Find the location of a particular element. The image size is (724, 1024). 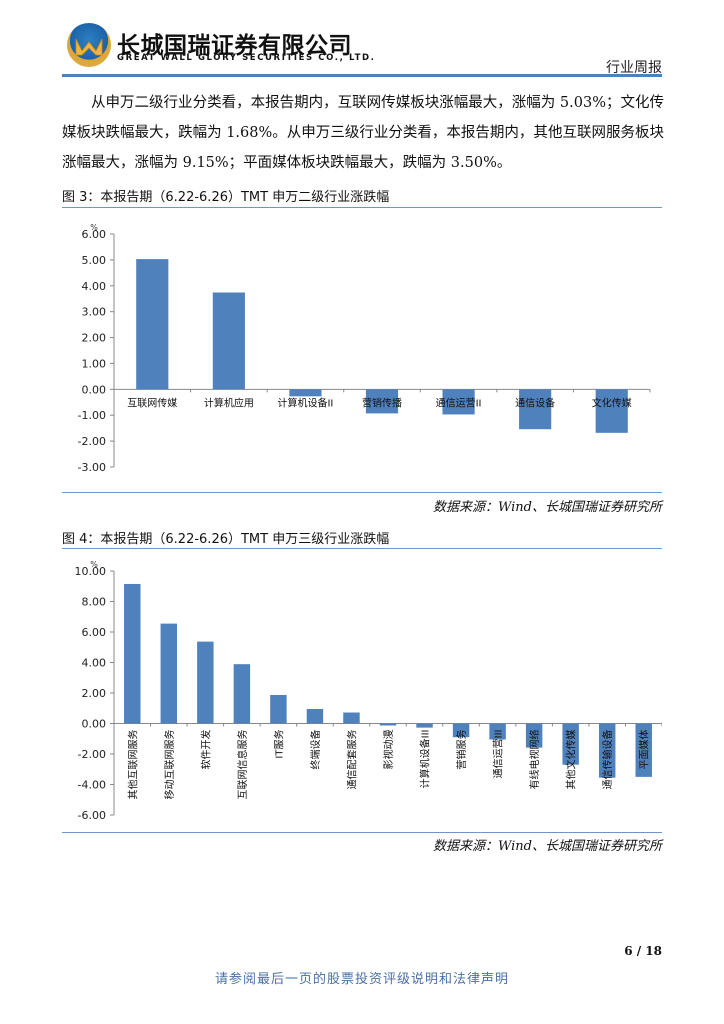

x-category-label: 计算机设备II is located at coordinates (305, 402).